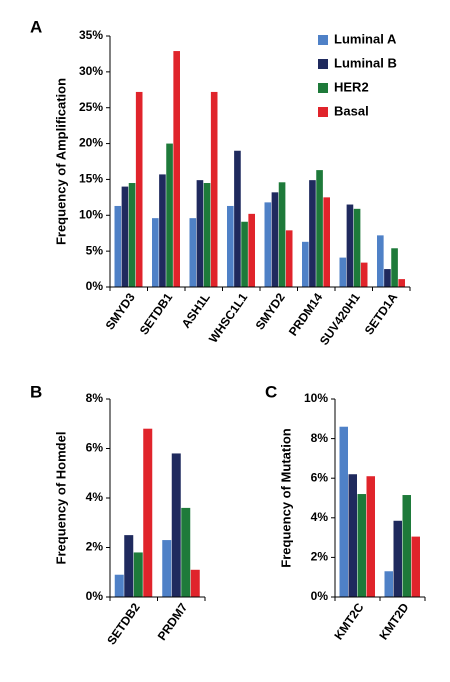  Describe the element at coordinates (381, 313) in the screenshot. I see `x-tick-label: SETD1A` at that location.